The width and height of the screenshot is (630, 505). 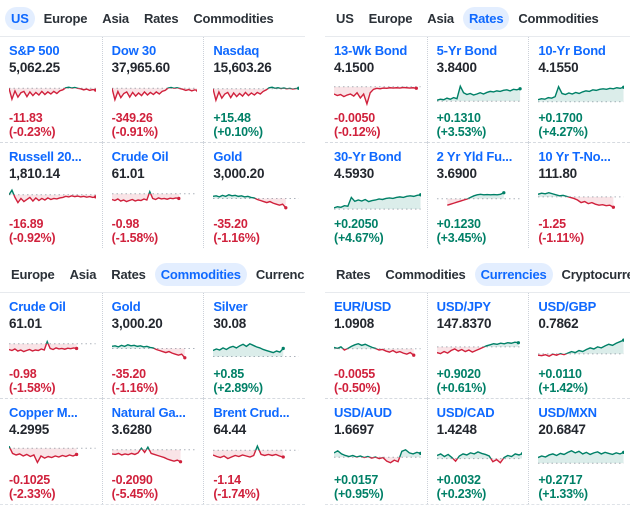 I want to click on symbol-link: 13-Wk Bond, so click(x=371, y=50).